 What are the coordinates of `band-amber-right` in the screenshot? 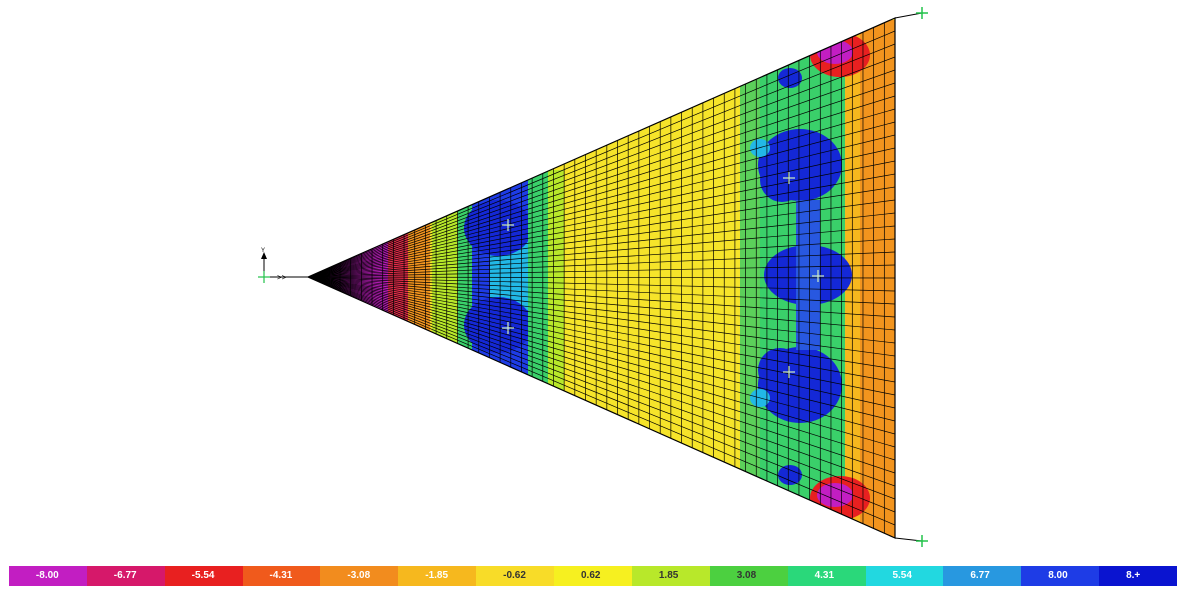 It's located at (853, 280).